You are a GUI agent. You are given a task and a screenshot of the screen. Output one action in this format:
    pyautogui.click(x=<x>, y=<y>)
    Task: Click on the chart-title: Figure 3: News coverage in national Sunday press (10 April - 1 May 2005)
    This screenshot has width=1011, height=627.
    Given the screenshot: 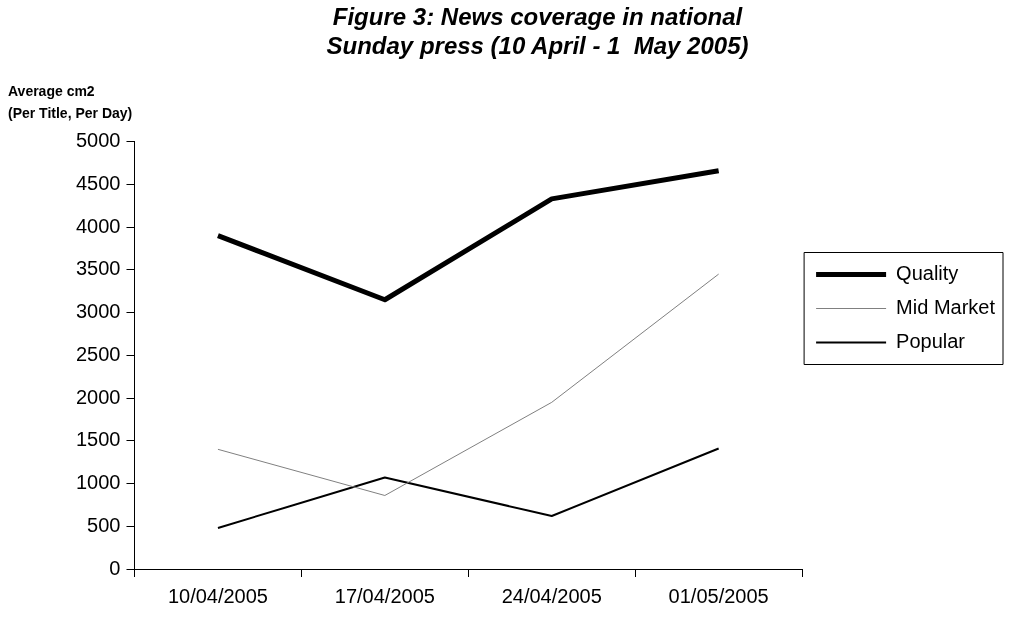 What is the action you would take?
    pyautogui.click(x=537, y=31)
    